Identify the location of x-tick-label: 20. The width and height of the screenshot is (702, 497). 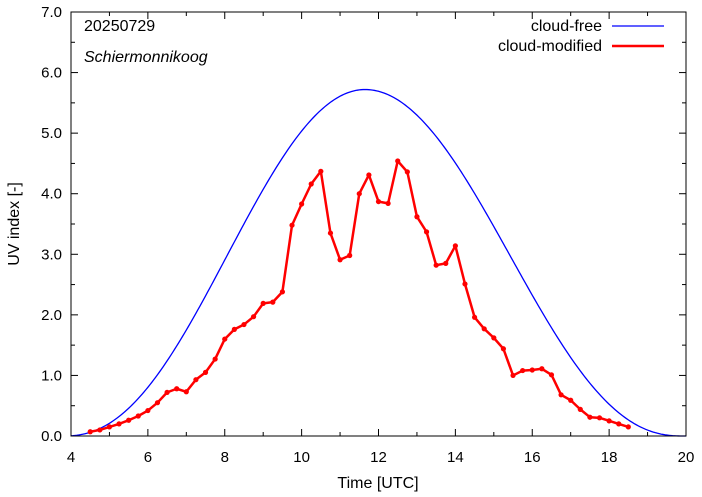
(686, 457).